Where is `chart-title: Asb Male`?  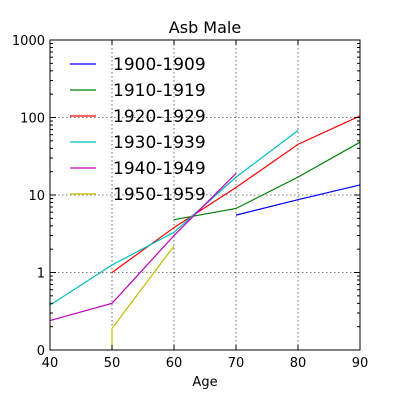
chart-title: Asb Male is located at coordinates (205, 27).